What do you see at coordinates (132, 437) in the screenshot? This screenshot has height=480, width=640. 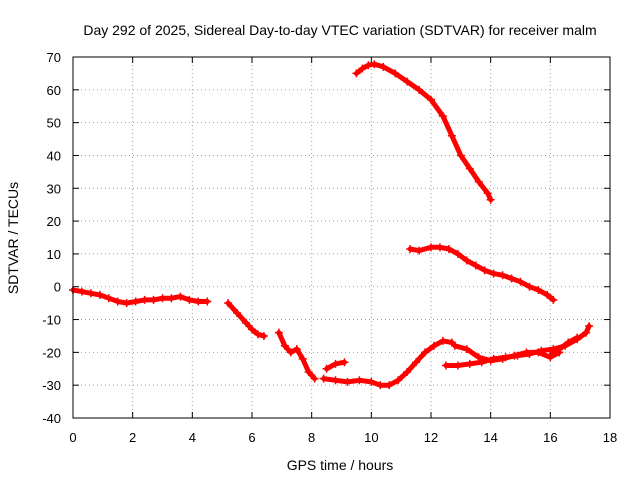 I see `x-tick-label: 2` at bounding box center [132, 437].